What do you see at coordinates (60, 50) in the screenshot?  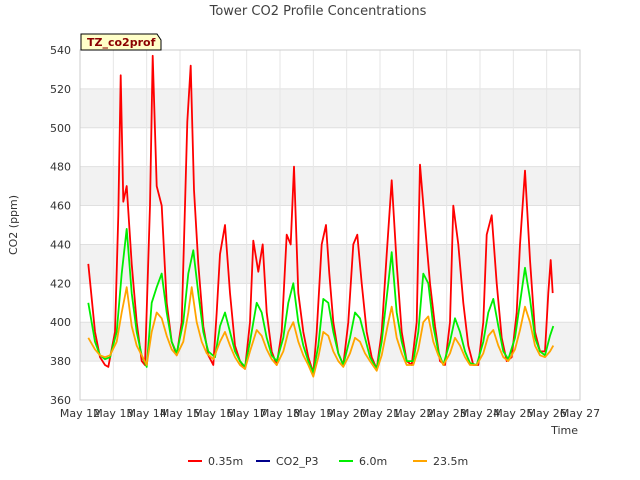 I see `y-tick-label: 540` at bounding box center [60, 50].